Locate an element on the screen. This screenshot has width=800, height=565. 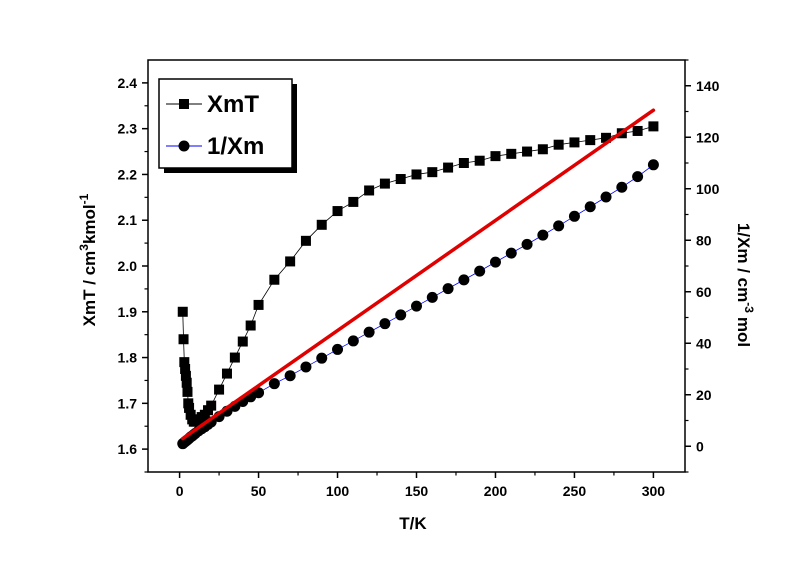
x-tick-label: 150 is located at coordinates (417, 491).